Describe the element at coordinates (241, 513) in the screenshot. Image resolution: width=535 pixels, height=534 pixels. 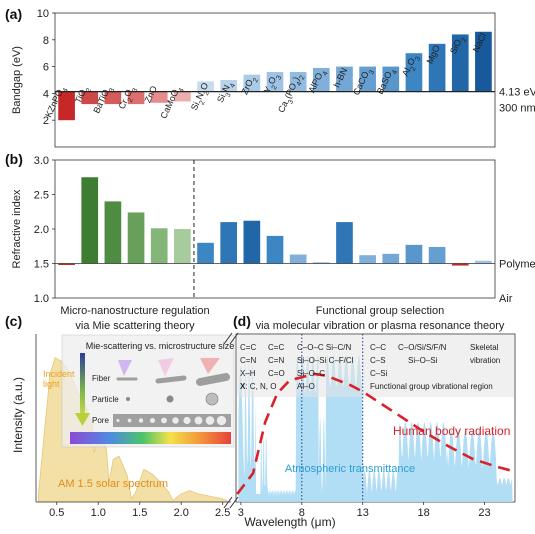
I see `x-tick-label: 3` at that location.